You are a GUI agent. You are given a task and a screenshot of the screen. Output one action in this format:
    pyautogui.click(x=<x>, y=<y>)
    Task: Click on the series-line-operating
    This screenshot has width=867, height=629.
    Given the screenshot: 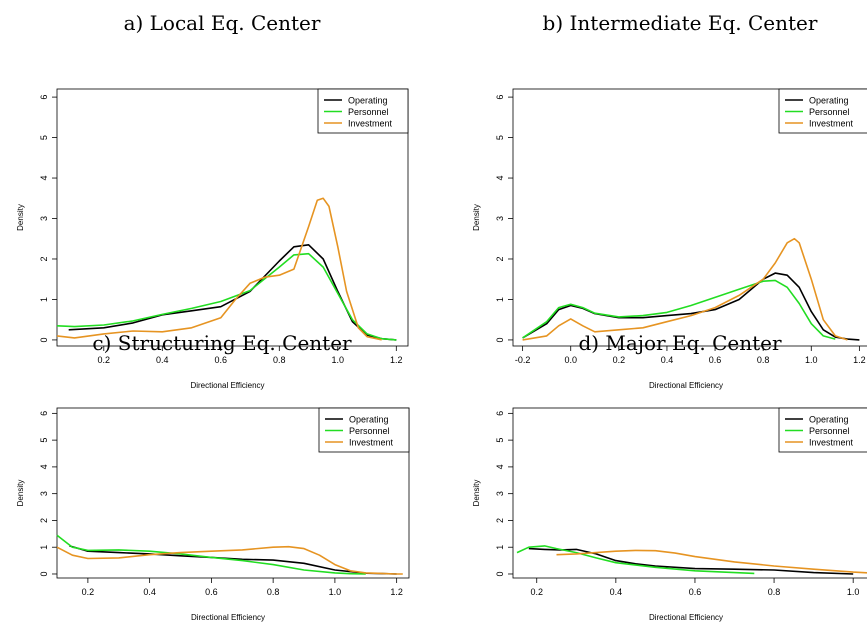 What is the action you would take?
    pyautogui.click(x=691, y=306)
    